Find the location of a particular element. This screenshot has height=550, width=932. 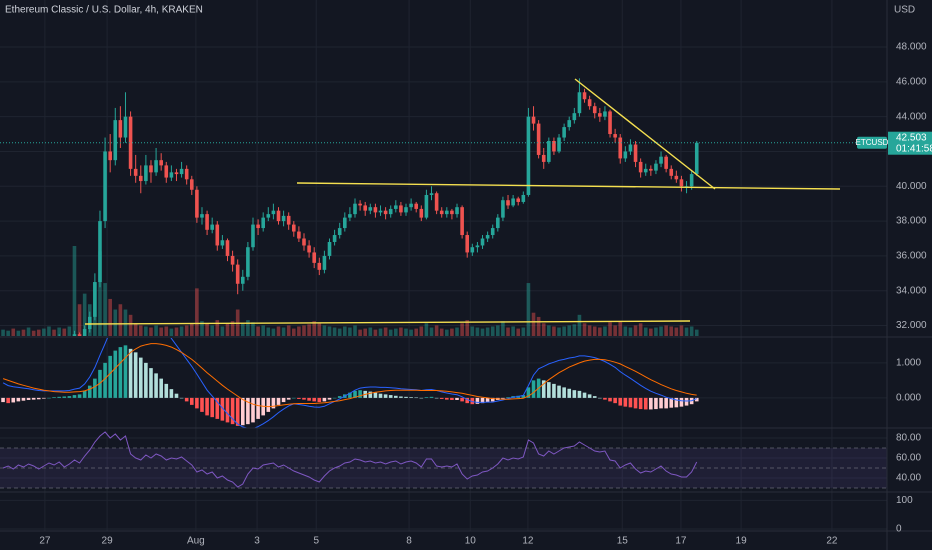

macd-layer is located at coordinates (350, 383).